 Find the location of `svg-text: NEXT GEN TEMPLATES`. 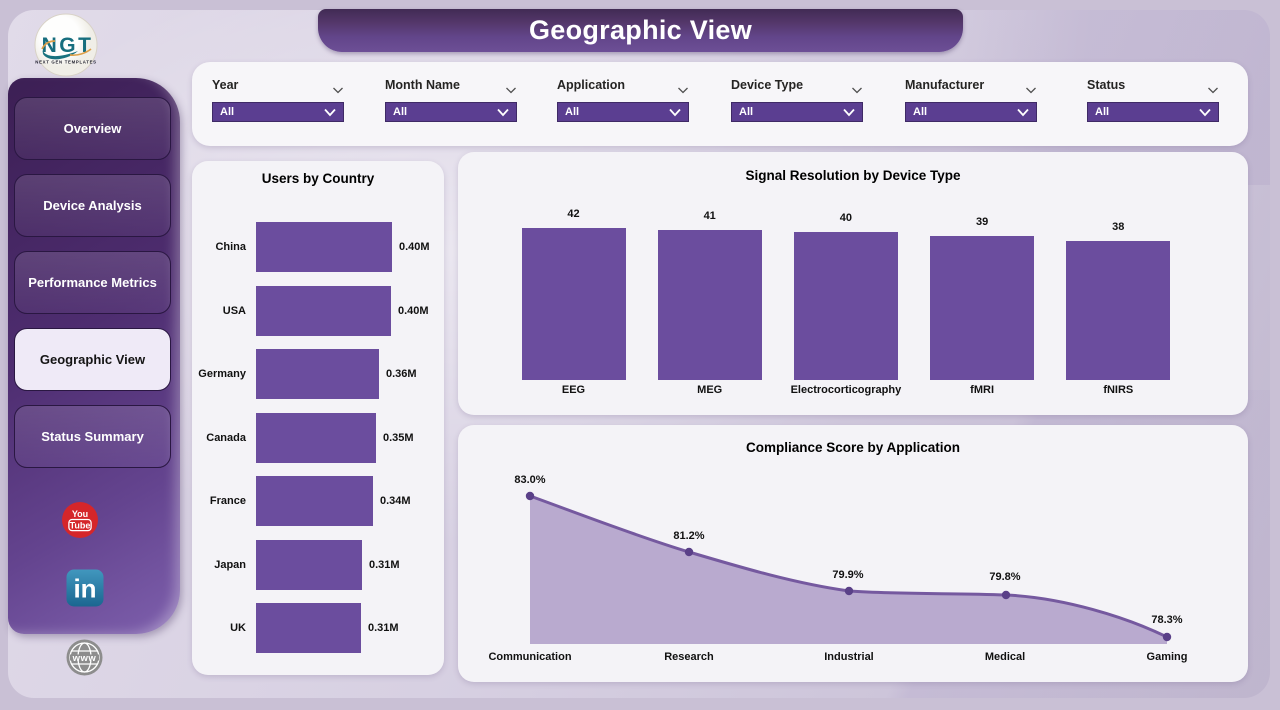

svg-text: NEXT GEN TEMPLATES is located at coordinates (65, 62).